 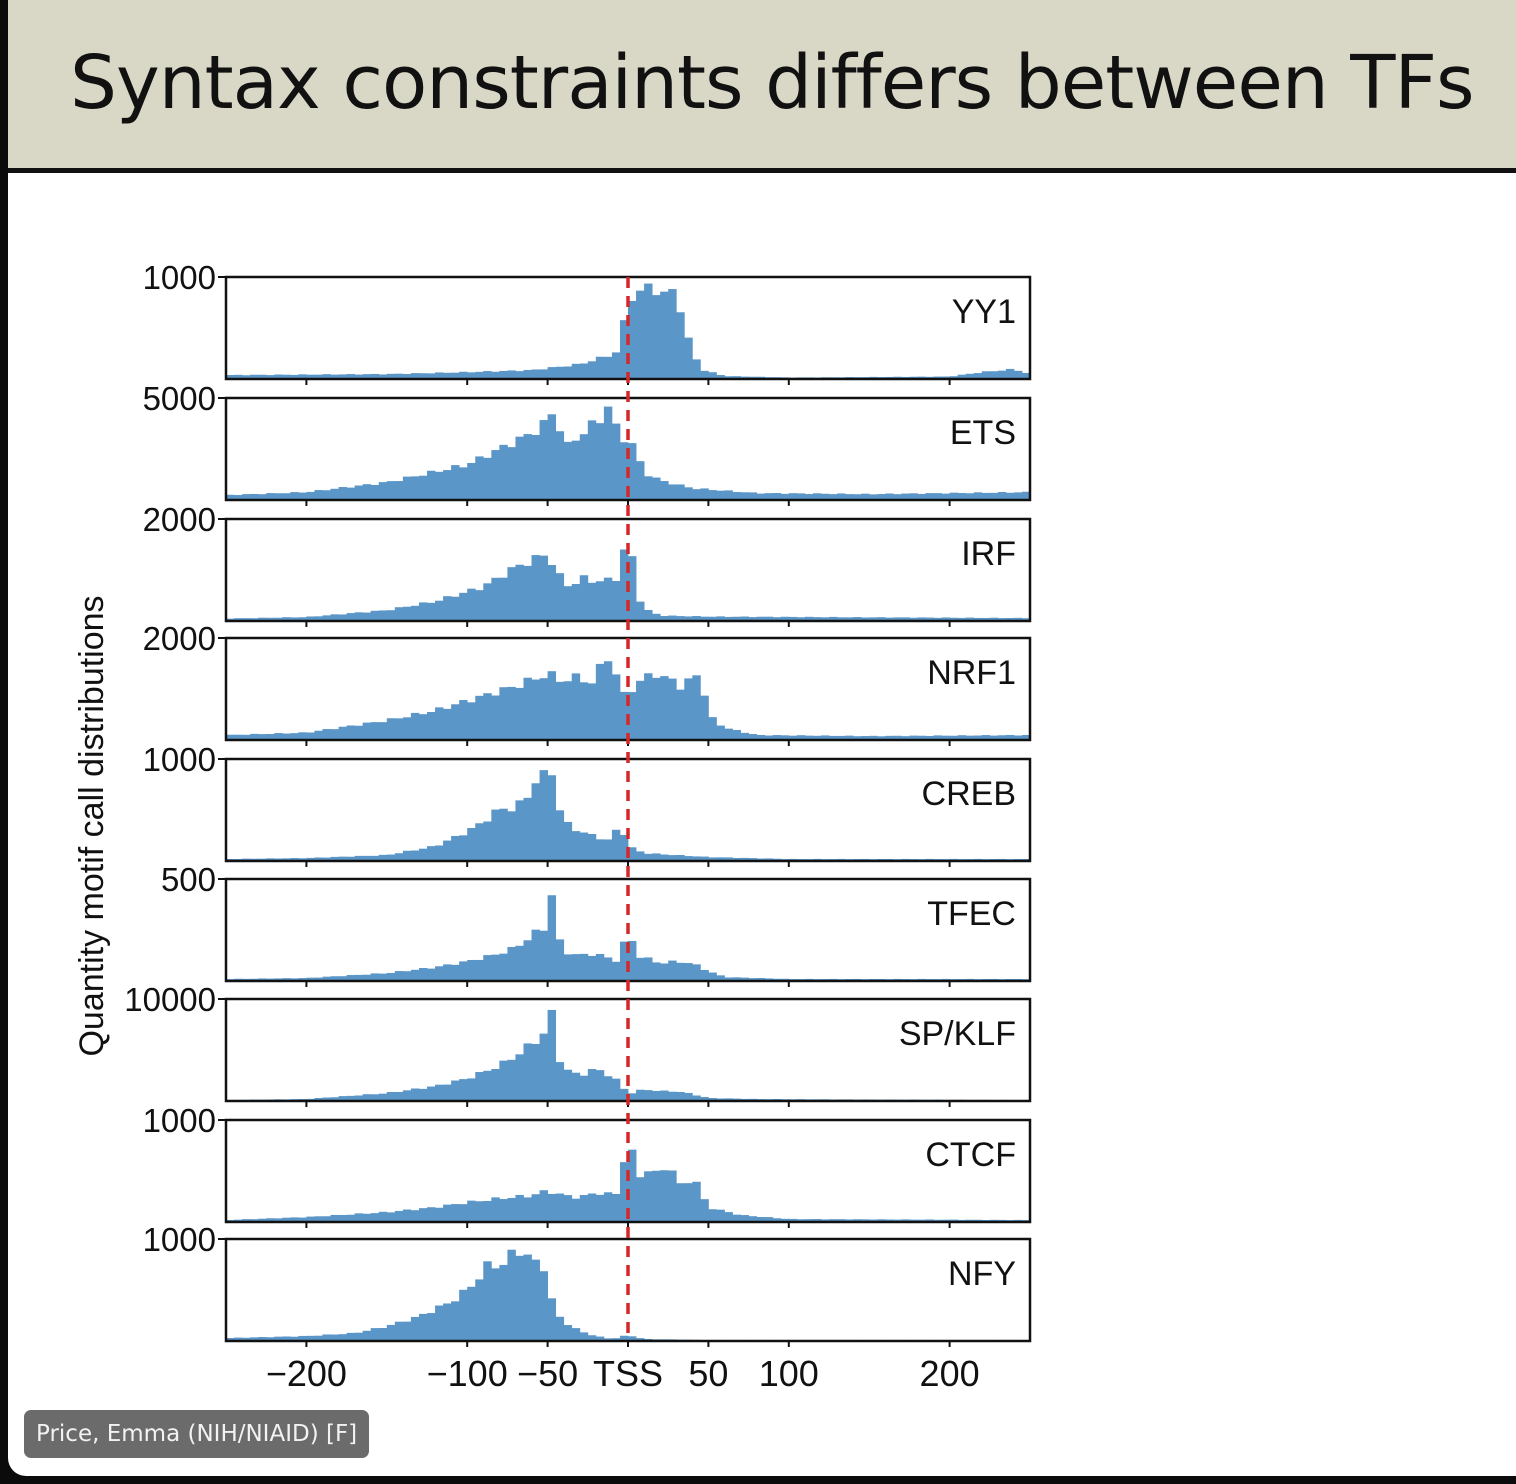 I want to click on y-tick-label: 500, so click(x=188, y=879).